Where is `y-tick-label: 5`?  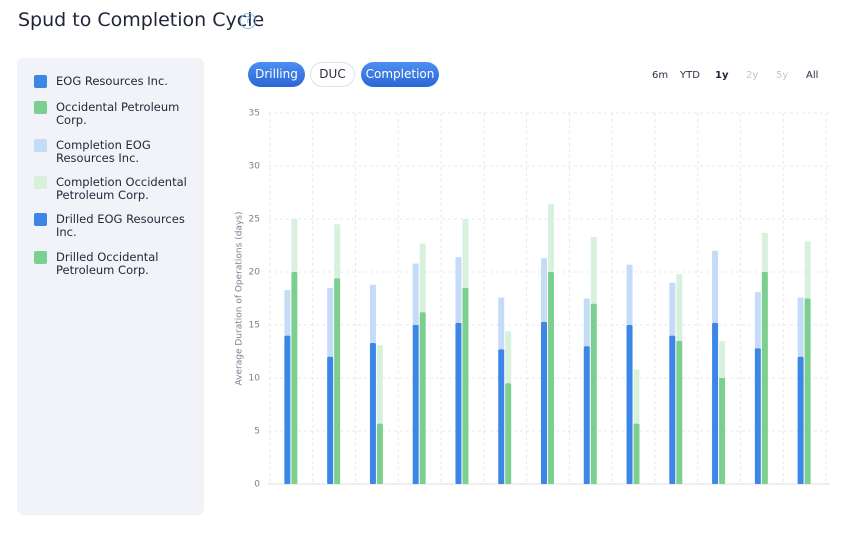
y-tick-label: 5 is located at coordinates (257, 432).